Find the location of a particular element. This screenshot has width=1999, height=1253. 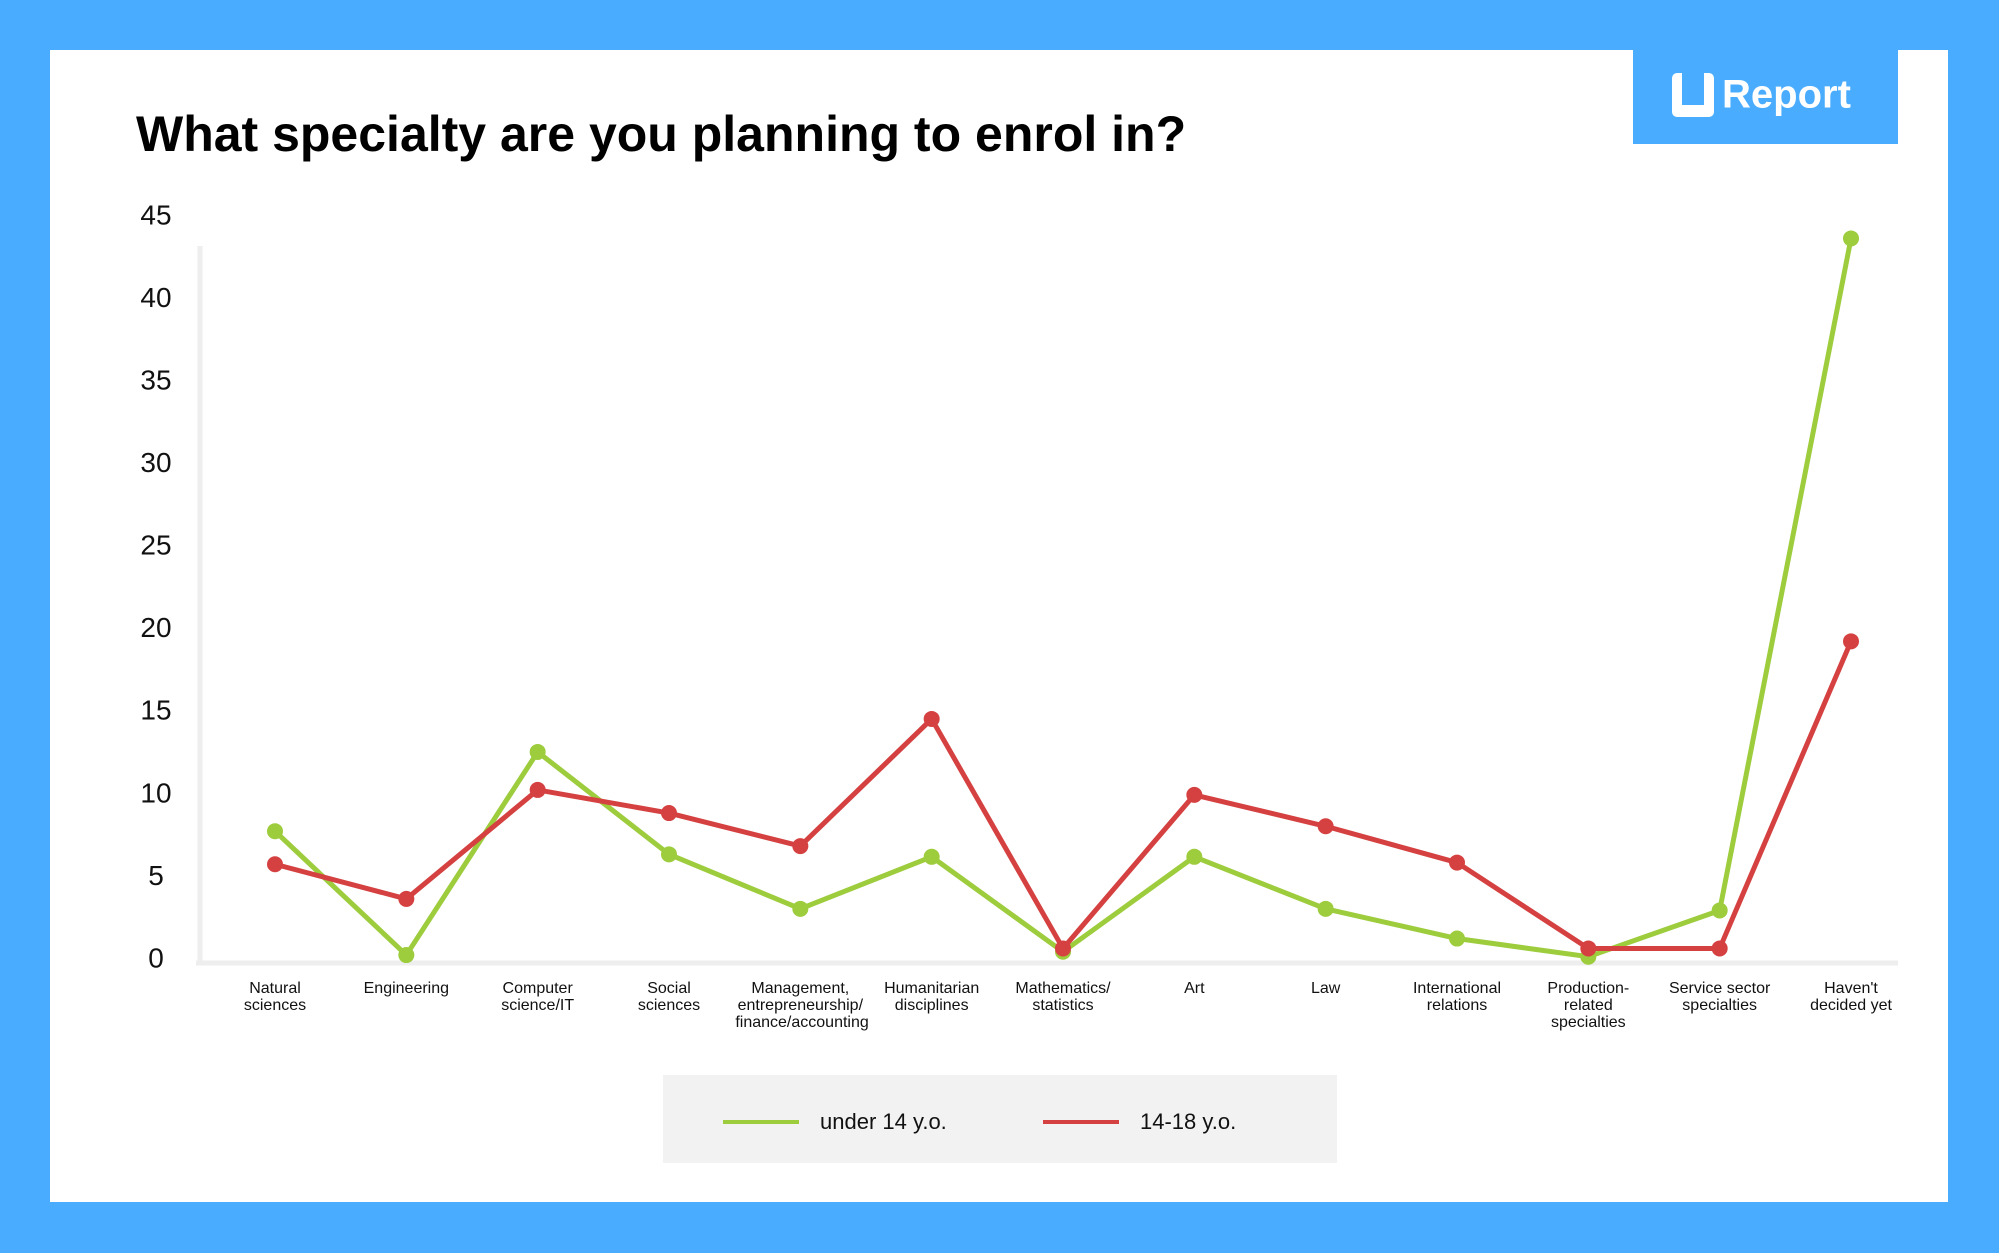

x-tick-label: Natural sciences is located at coordinates (275, 997).